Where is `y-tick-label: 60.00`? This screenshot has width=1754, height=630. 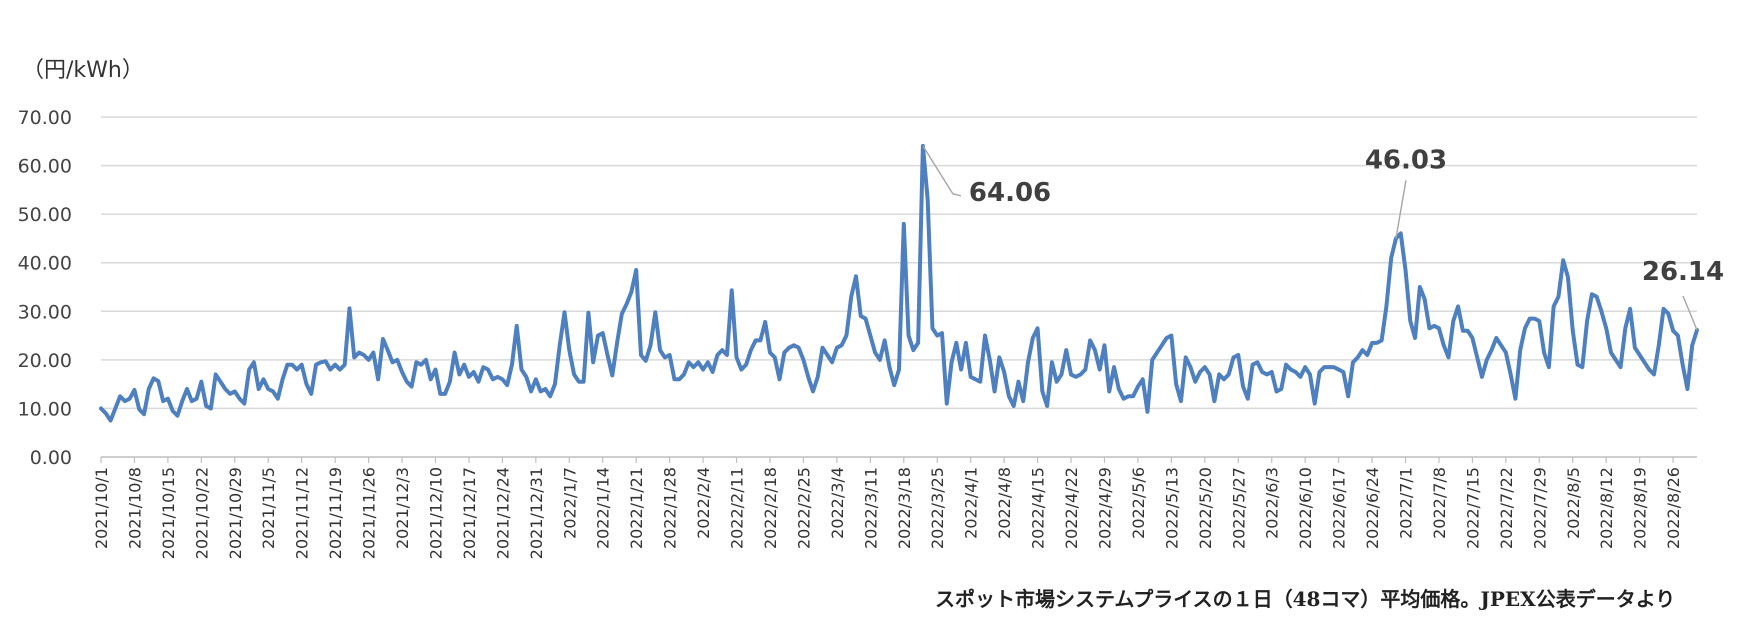 y-tick-label: 60.00 is located at coordinates (45, 167).